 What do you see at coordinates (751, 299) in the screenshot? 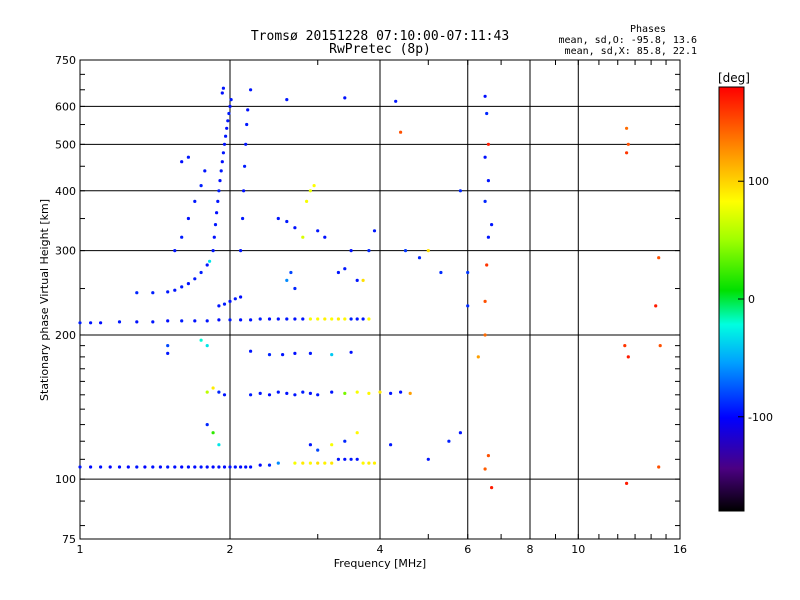
I see `colorbar-tick-label: 0` at bounding box center [751, 299].